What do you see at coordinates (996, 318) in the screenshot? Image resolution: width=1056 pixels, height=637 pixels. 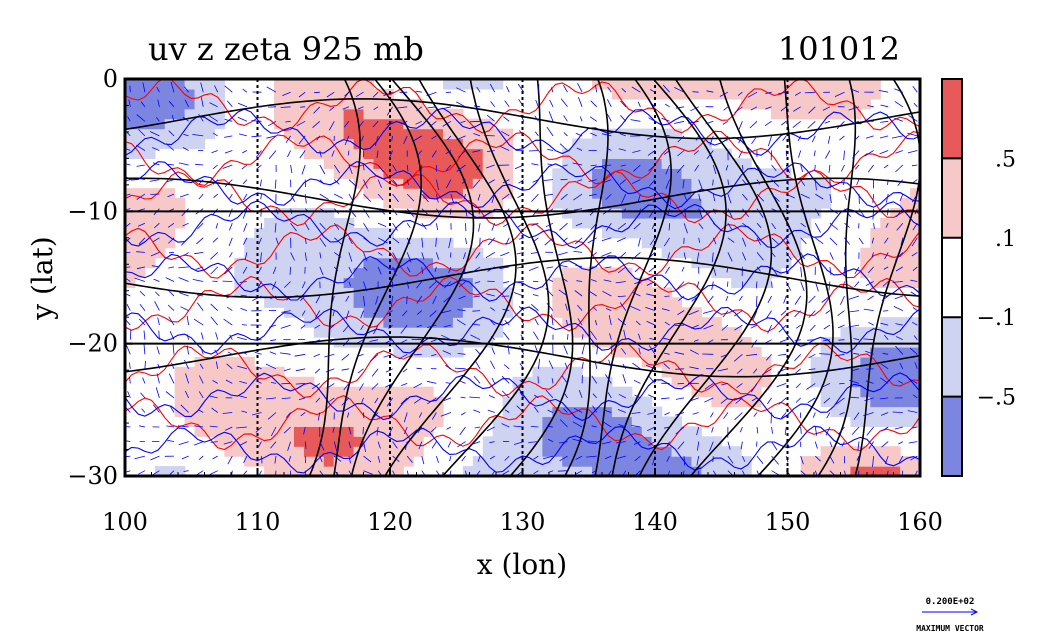 I see `colorbar-label: −.1` at bounding box center [996, 318].